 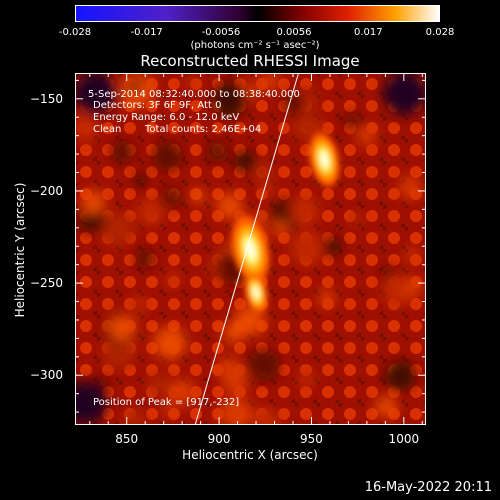 I want to click on y-tick-label: −200, so click(x=46, y=190).